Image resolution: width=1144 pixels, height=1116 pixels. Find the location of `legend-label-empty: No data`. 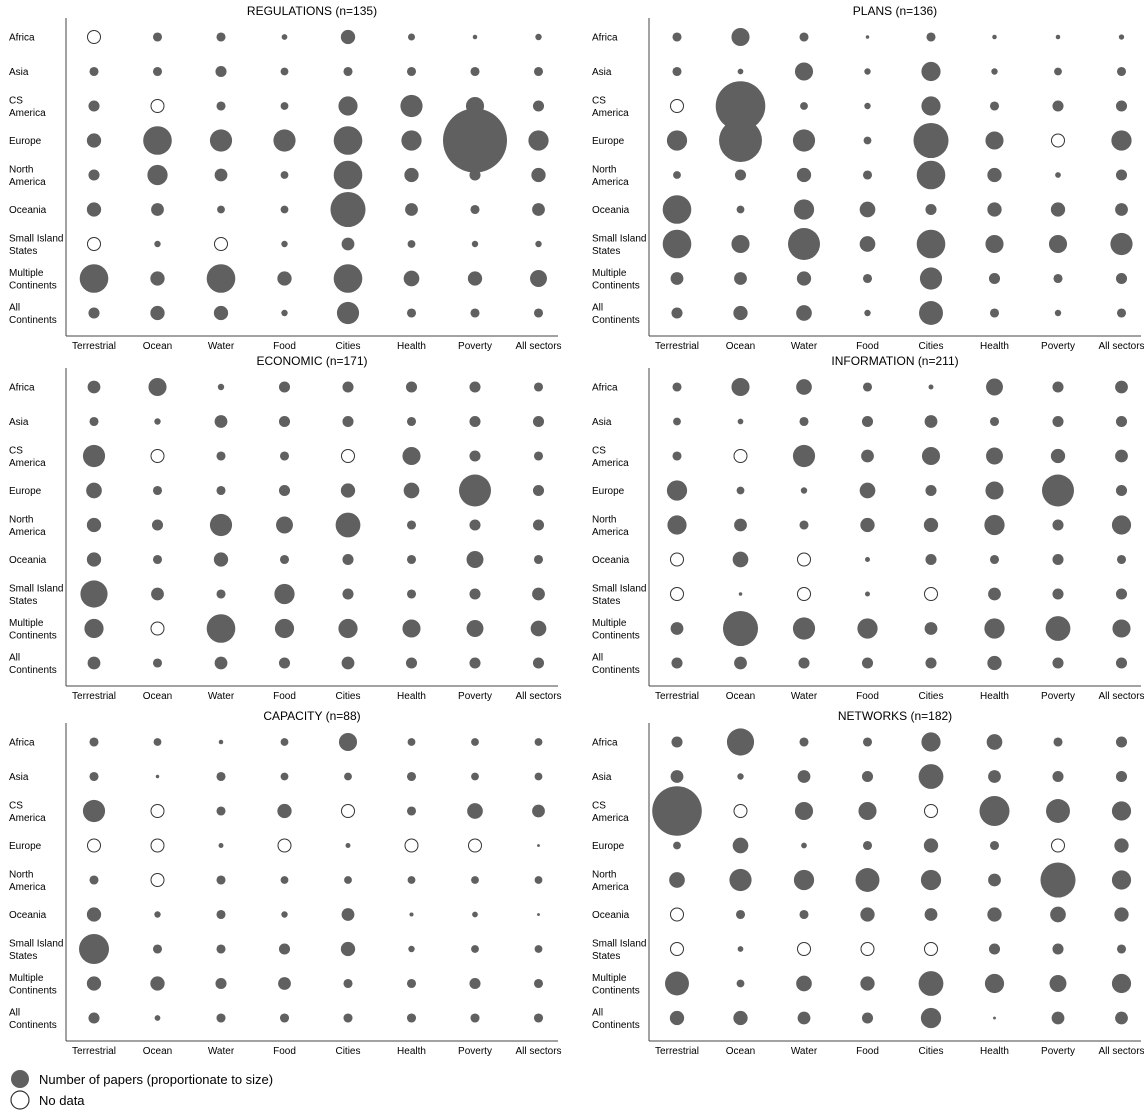

legend-label-empty: No data is located at coordinates (62, 1100).